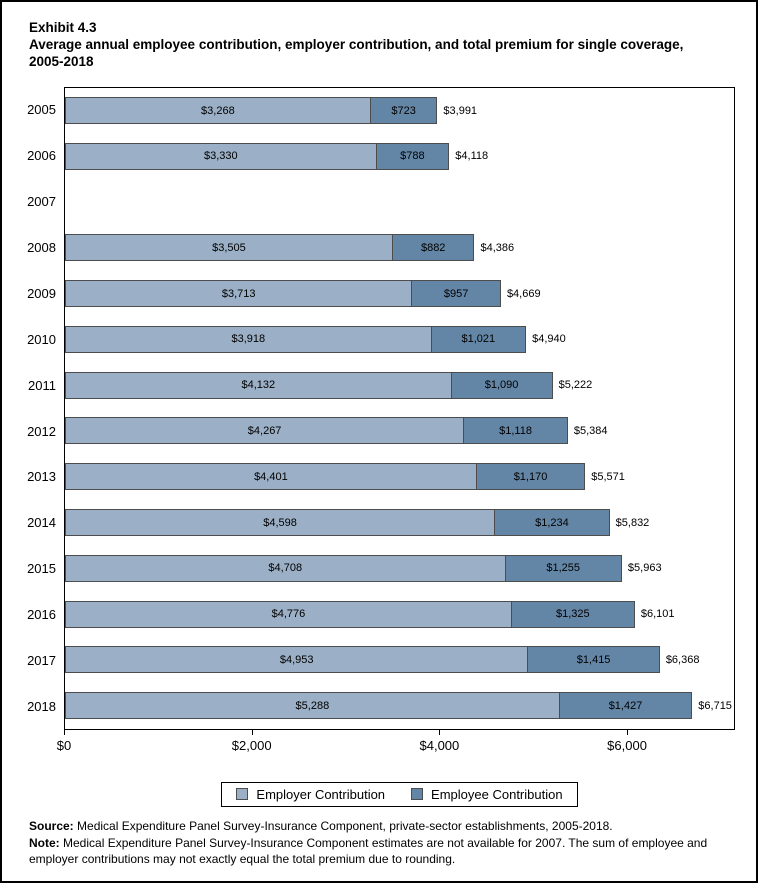  What do you see at coordinates (403, 111) in the screenshot?
I see `employee-contribution-segment: $723` at bounding box center [403, 111].